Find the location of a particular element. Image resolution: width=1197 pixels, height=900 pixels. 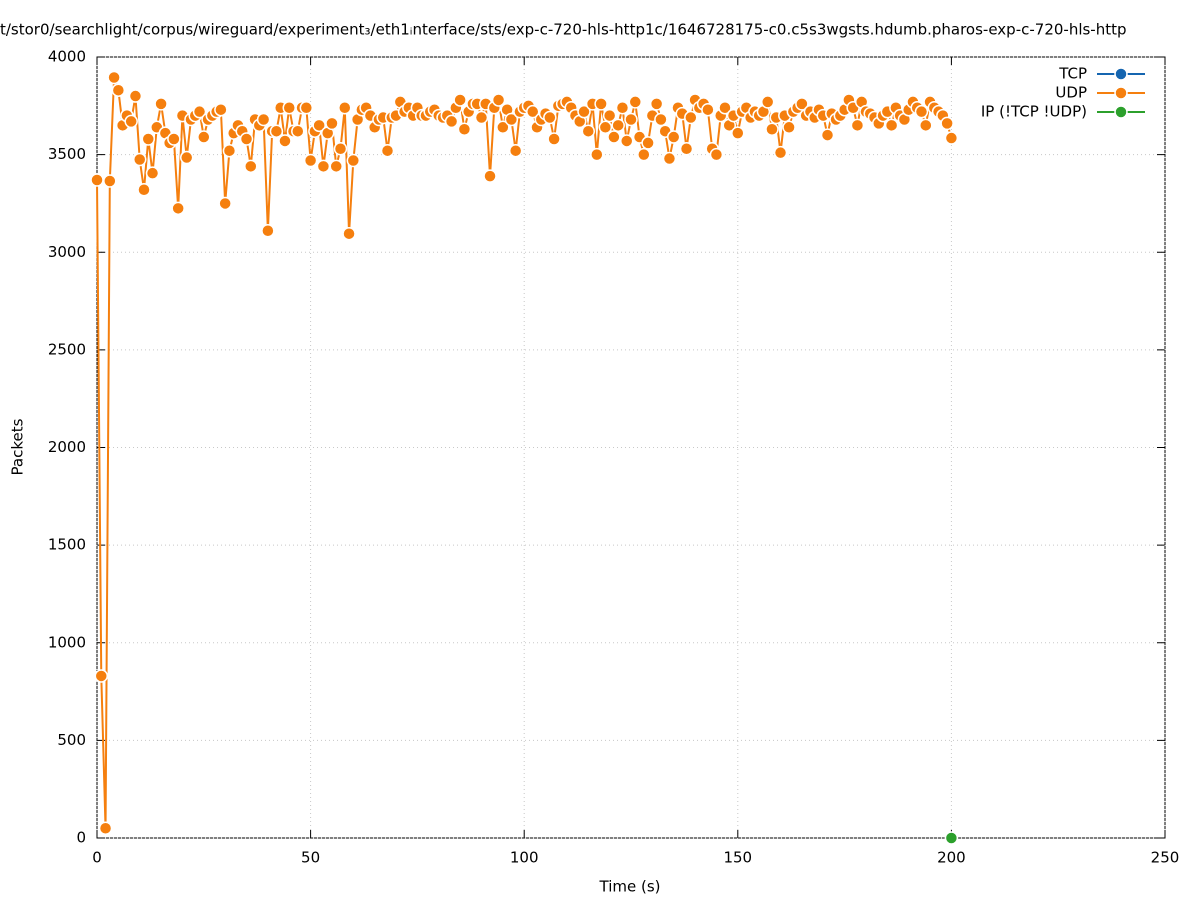

x-tick-label: 100 is located at coordinates (524, 858).